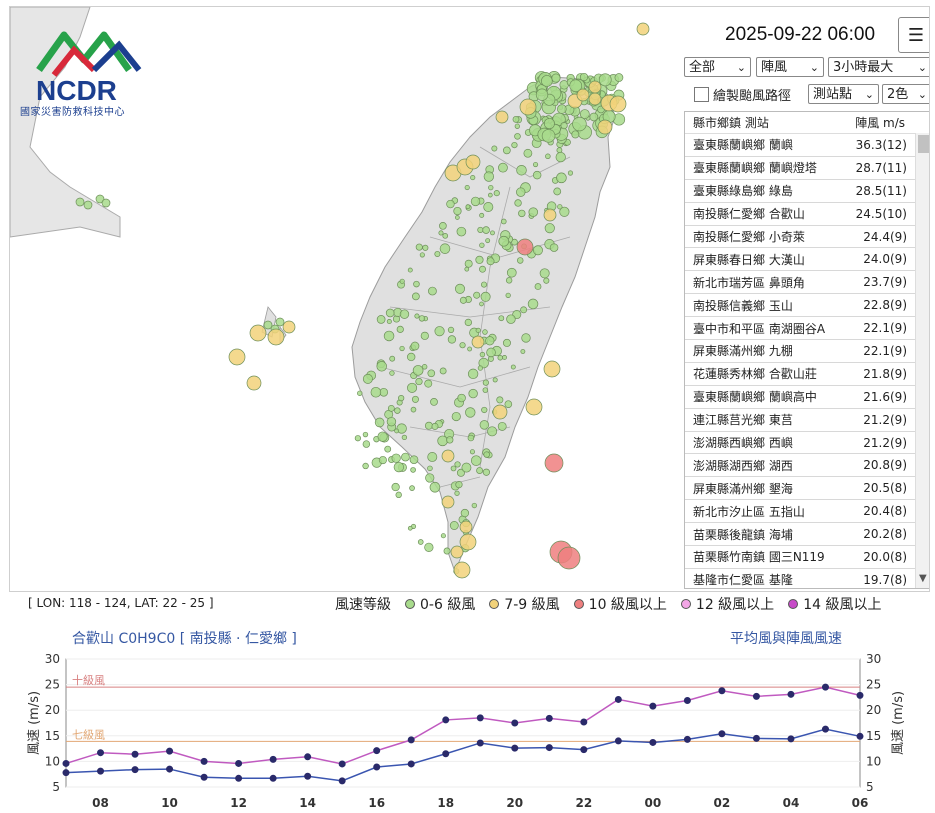 This screenshot has width=935, height=813. Describe the element at coordinates (807, 168) in the screenshot. I see `table-row: 臺東縣蘭嶼鄉 蘭嶼燈塔 28.7(11)` at that location.